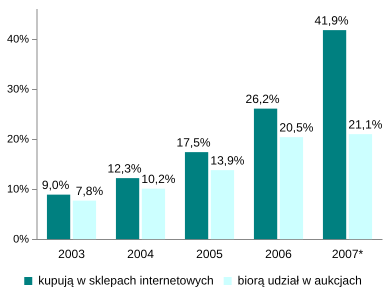 The image size is (392, 297). What do you see at coordinates (331, 20) in the screenshot?
I see `data-label: 41,9%` at bounding box center [331, 20].